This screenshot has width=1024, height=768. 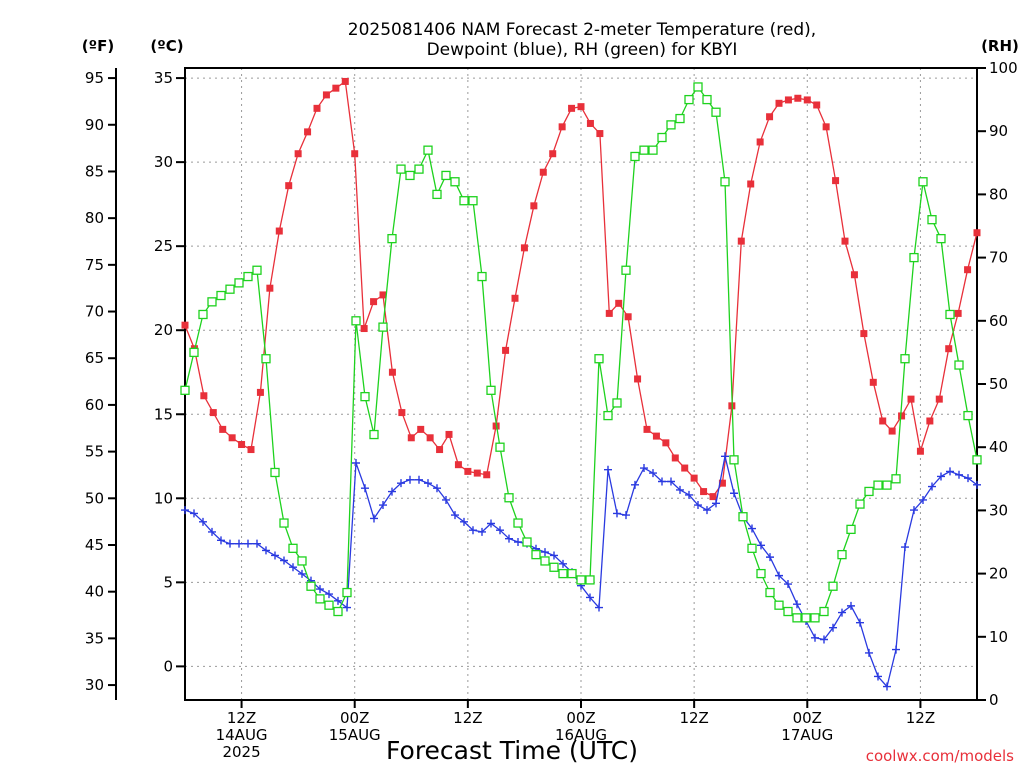 What do you see at coordinates (354, 718) in the screenshot?
I see `x-tick-label: 00Z` at bounding box center [354, 718].